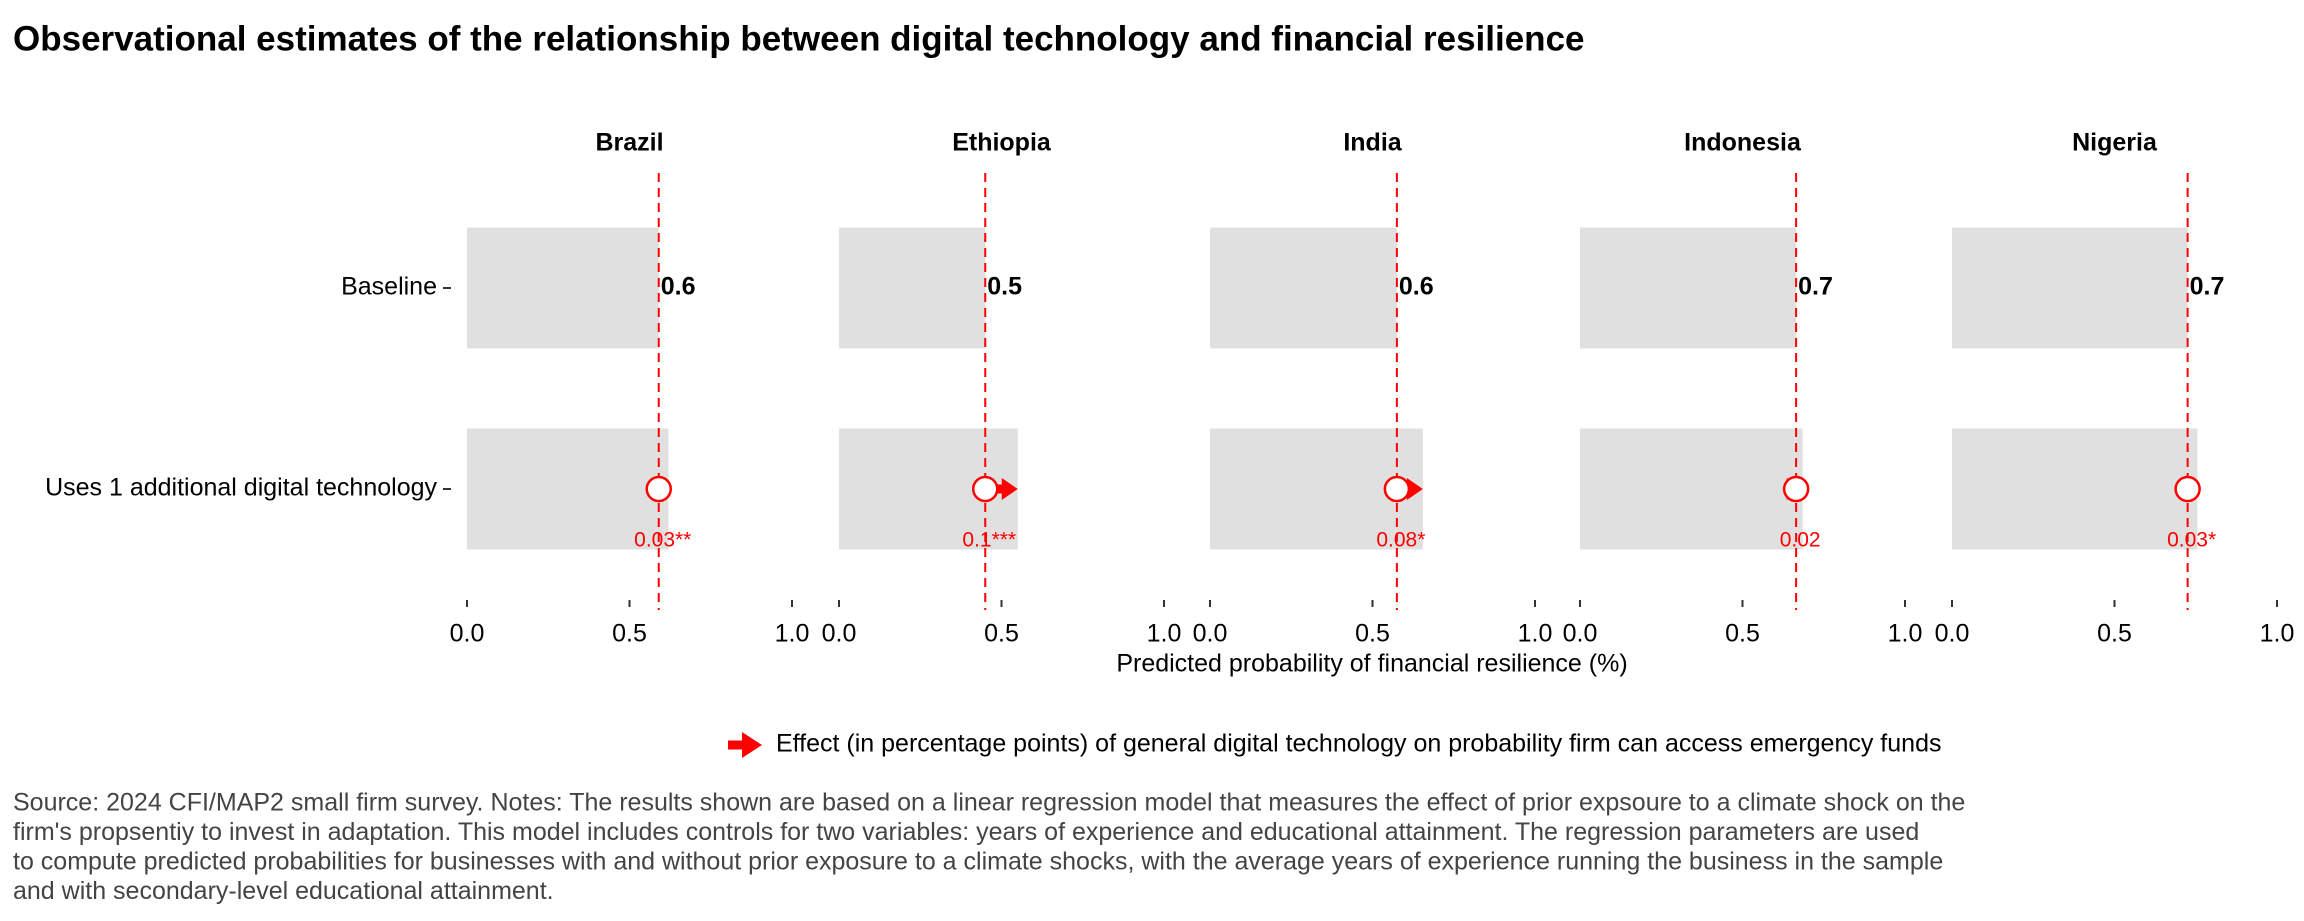 The image size is (2304, 921). I want to click on facet-title: Brazil, so click(629, 143).